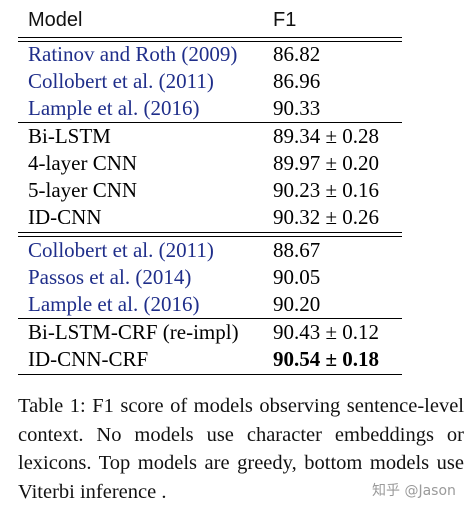 The image size is (474, 513). I want to click on model-cell: Passos et al. (2014), so click(110, 277).